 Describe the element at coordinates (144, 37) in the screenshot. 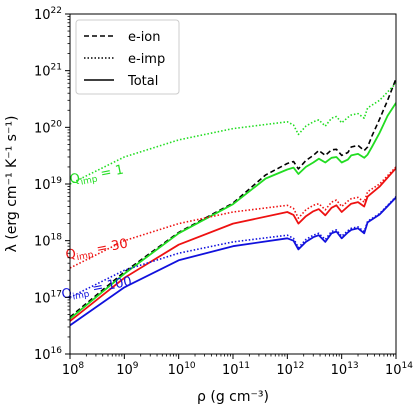

I see `legend-label-e-ion: e-ion` at that location.